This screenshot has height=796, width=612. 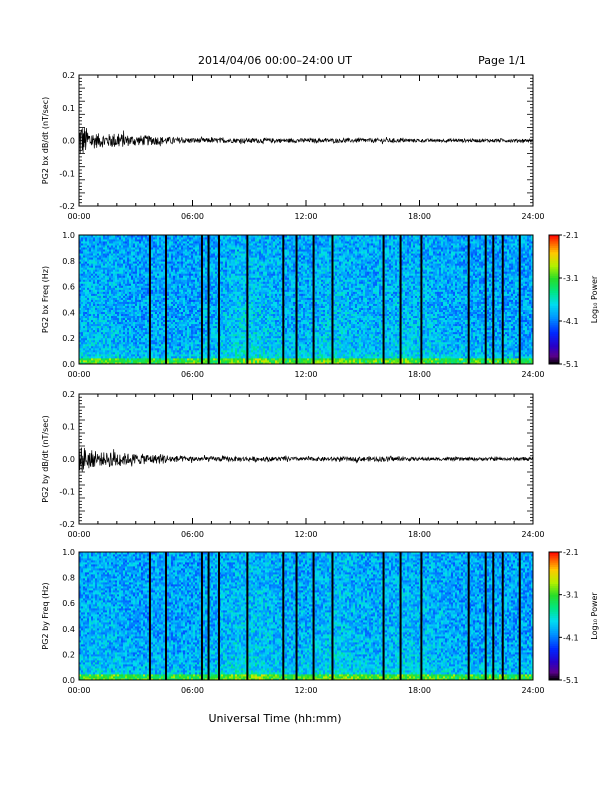 What do you see at coordinates (275, 60) in the screenshot?
I see `page-title: 2014/04/06 00:00–24:00 UT` at bounding box center [275, 60].